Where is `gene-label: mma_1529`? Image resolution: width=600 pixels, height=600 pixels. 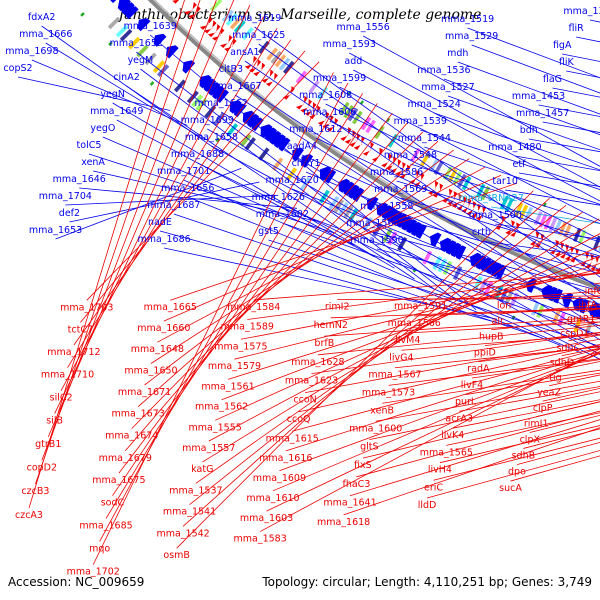 gene-label: mma_1529 is located at coordinates (471, 36).